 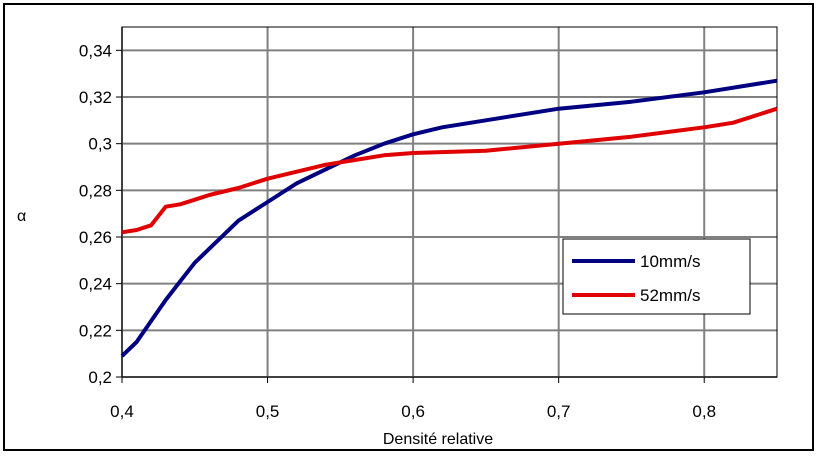 What do you see at coordinates (21, 216) in the screenshot?
I see `y-axis-label: α` at bounding box center [21, 216].